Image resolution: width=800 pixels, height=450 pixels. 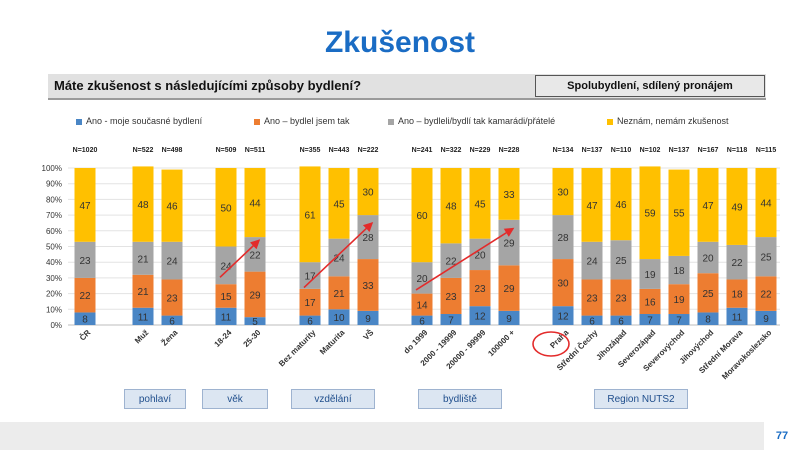 What do you see at coordinates (391, 121) in the screenshot?
I see `legend-swatch` at bounding box center [391, 121].